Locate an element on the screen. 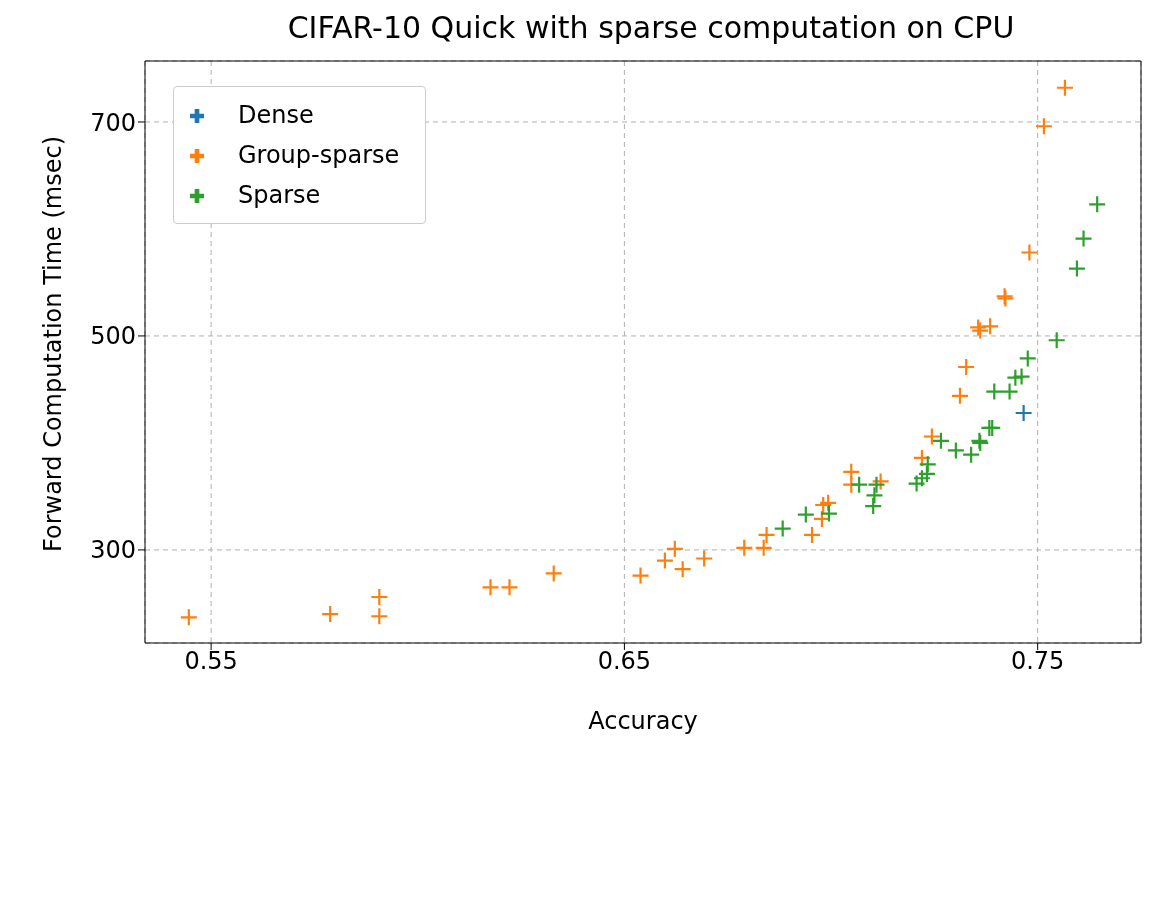 The height and width of the screenshot is (899, 1162). chart-title: CIFAR-10 Quick with sparse computation on CPU is located at coordinates (651, 27).